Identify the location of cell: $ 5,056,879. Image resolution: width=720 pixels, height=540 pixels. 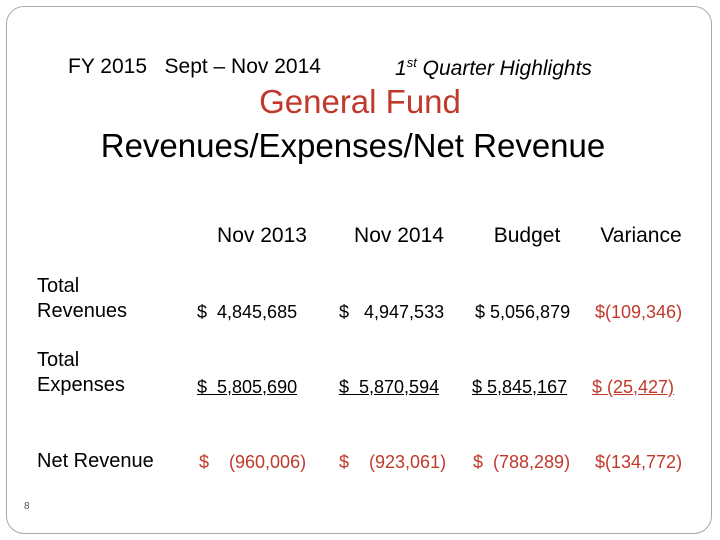
(523, 312).